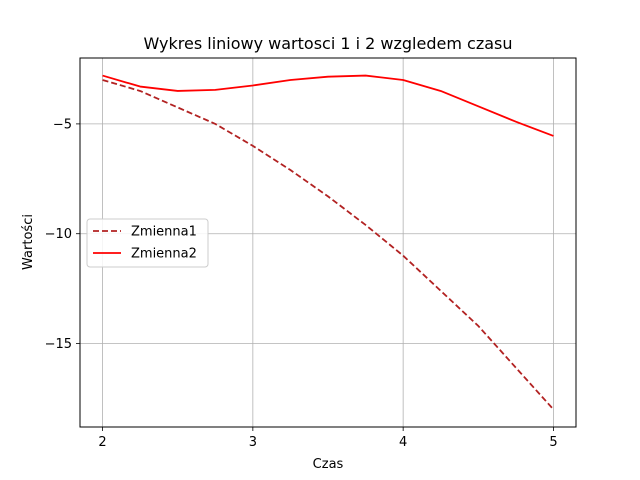  Describe the element at coordinates (58, 344) in the screenshot. I see `y-tick-label-0: −15` at that location.